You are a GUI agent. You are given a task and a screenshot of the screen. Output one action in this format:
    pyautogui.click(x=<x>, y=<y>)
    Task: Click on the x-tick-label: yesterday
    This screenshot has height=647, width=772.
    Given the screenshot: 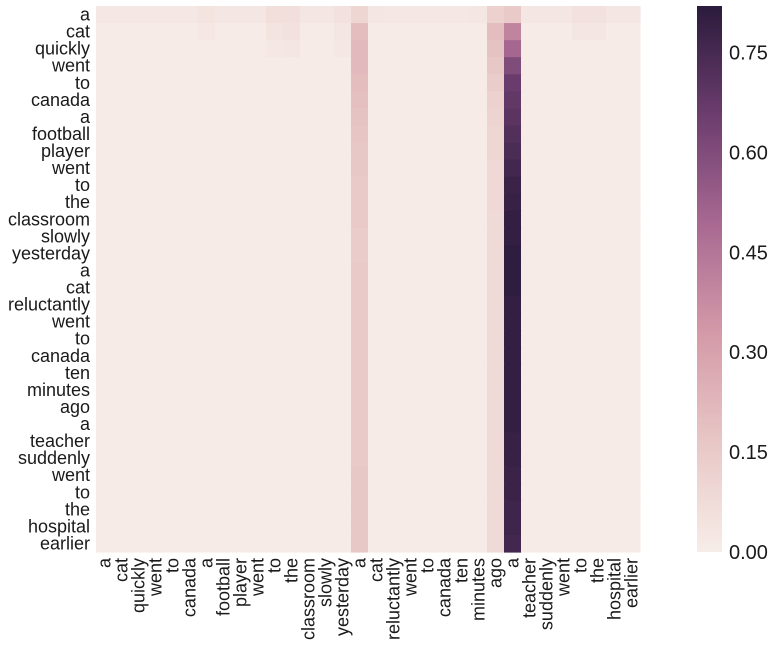 What is the action you would take?
    pyautogui.click(x=343, y=597)
    